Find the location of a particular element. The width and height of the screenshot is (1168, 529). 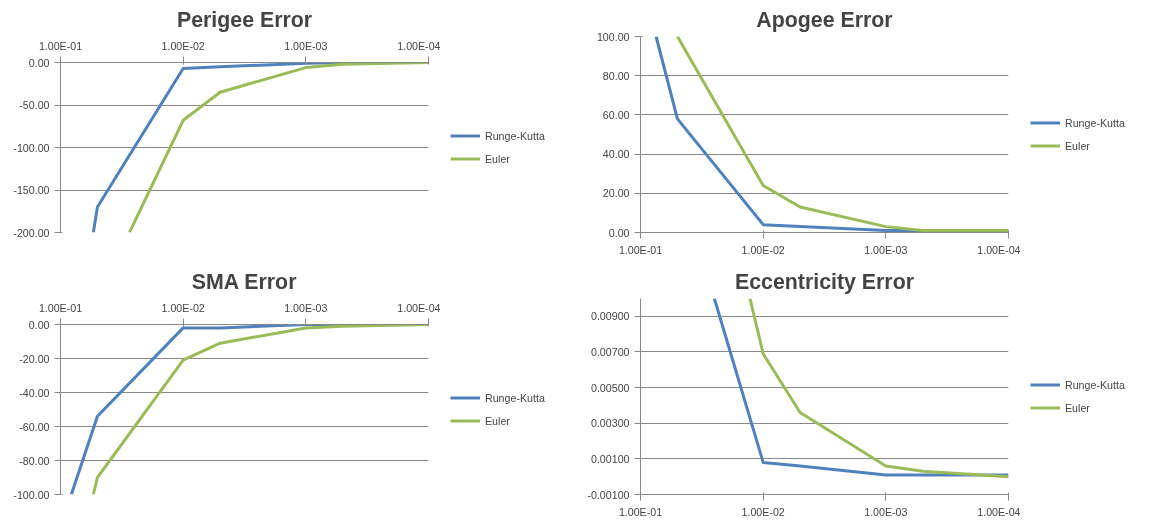

chart-title: Eccentricity Error is located at coordinates (824, 281).